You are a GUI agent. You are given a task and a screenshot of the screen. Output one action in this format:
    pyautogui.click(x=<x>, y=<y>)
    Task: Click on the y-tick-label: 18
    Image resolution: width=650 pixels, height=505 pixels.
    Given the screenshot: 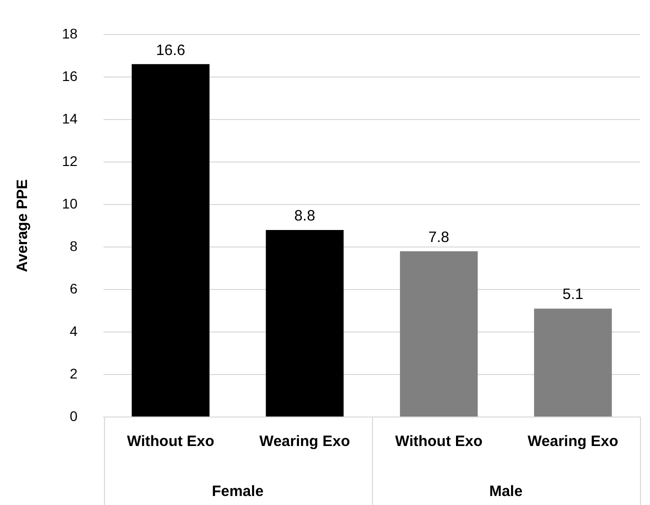 What is the action you would take?
    pyautogui.click(x=70, y=33)
    